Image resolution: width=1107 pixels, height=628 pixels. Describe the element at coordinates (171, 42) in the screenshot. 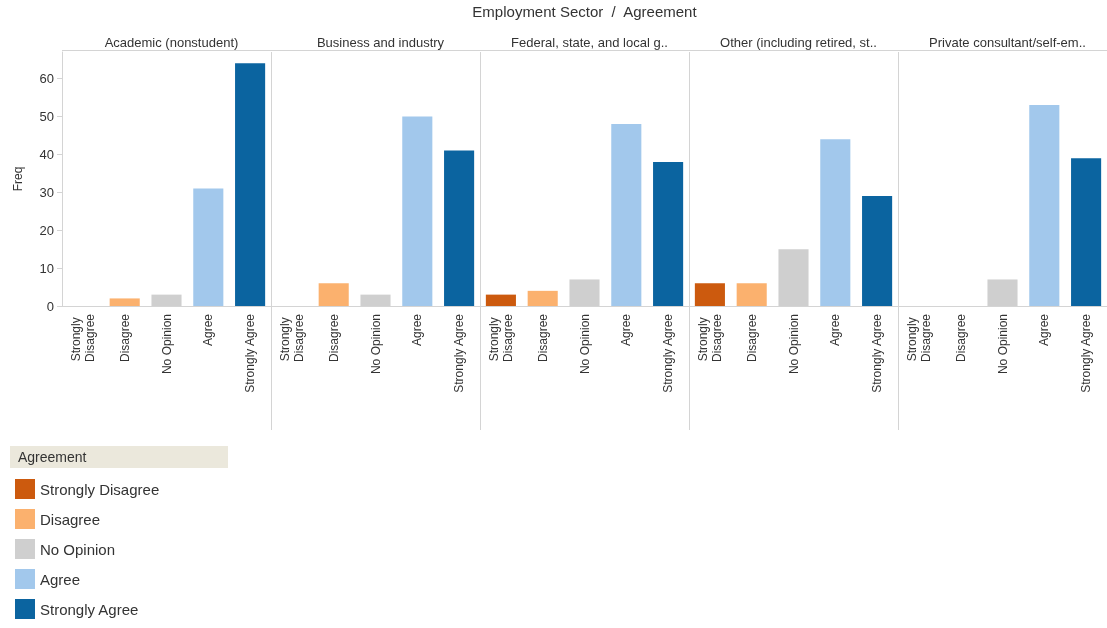

I see `chart-title: Academic (nonstudent)` at that location.